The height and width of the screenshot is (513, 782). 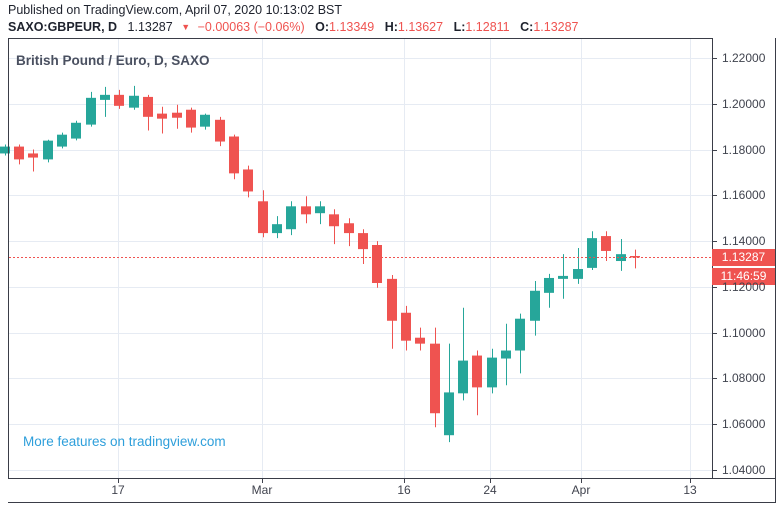 What do you see at coordinates (459, 27) in the screenshot?
I see `low-label: L:` at bounding box center [459, 27].